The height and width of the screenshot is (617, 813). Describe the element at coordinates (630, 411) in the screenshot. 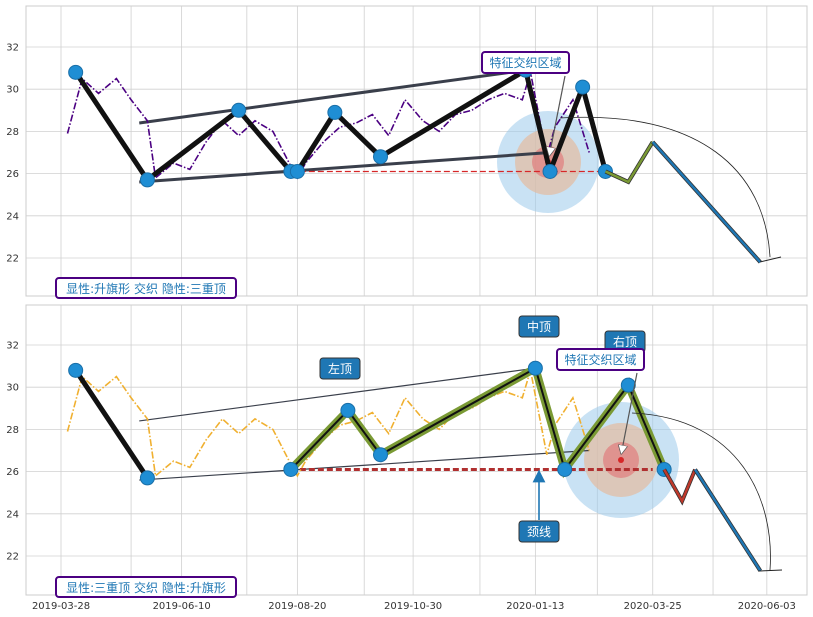

I see `bottom-annotation-arrow` at that location.